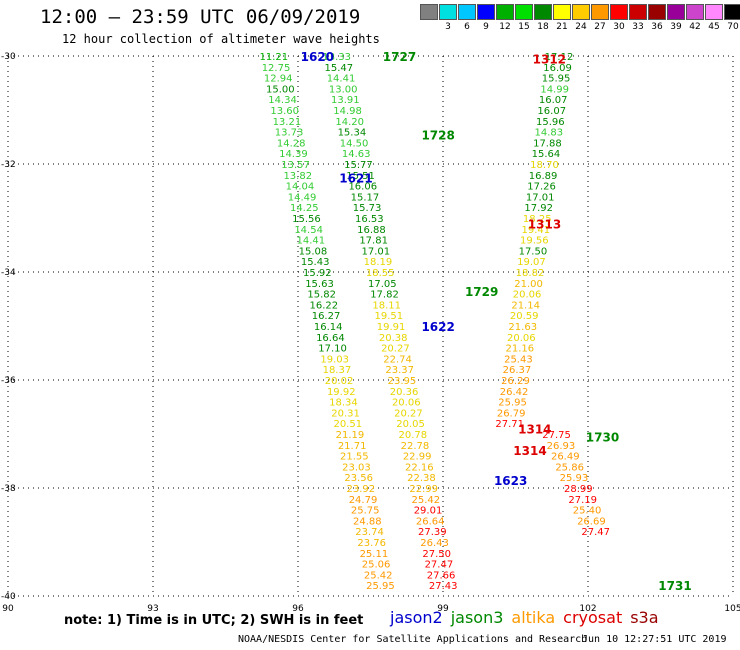 This screenshot has width=740, height=650. Describe the element at coordinates (512, 403) in the screenshot. I see `wave-height-value: 25.95` at that location.